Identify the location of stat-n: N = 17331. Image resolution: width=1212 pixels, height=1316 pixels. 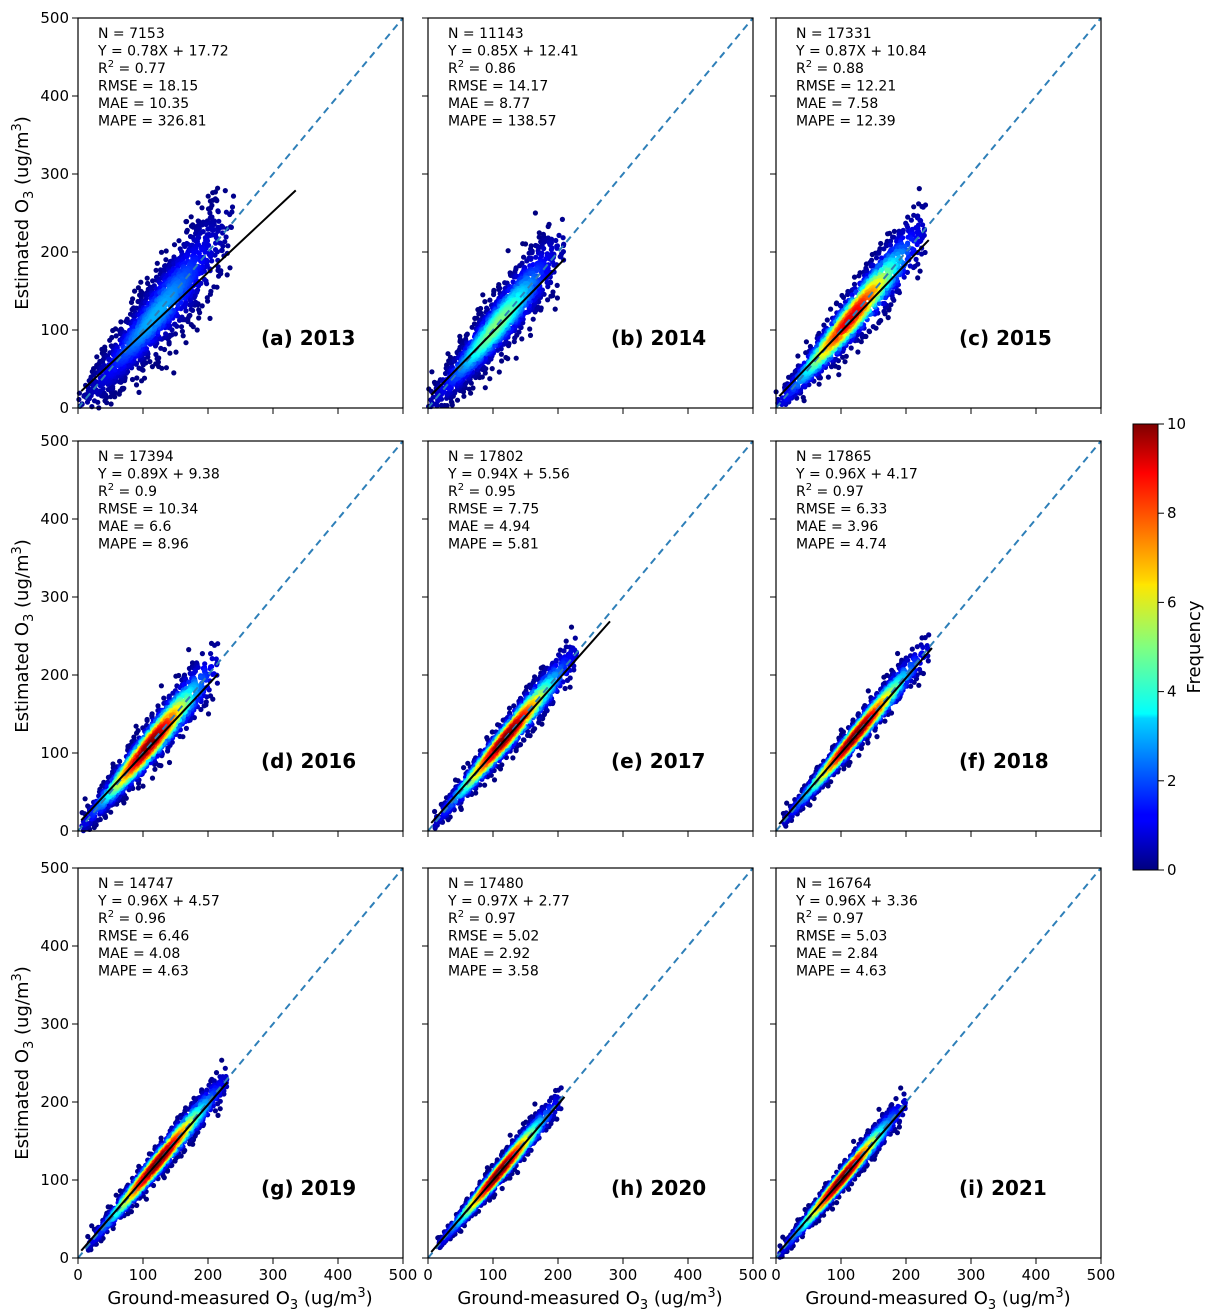
(834, 34).